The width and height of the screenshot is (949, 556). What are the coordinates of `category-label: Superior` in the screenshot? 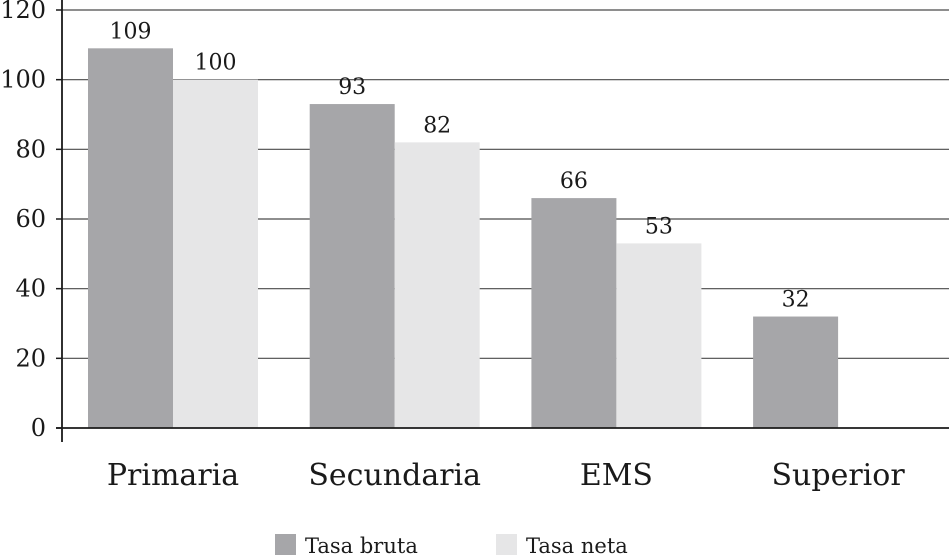 It's located at (839, 475).